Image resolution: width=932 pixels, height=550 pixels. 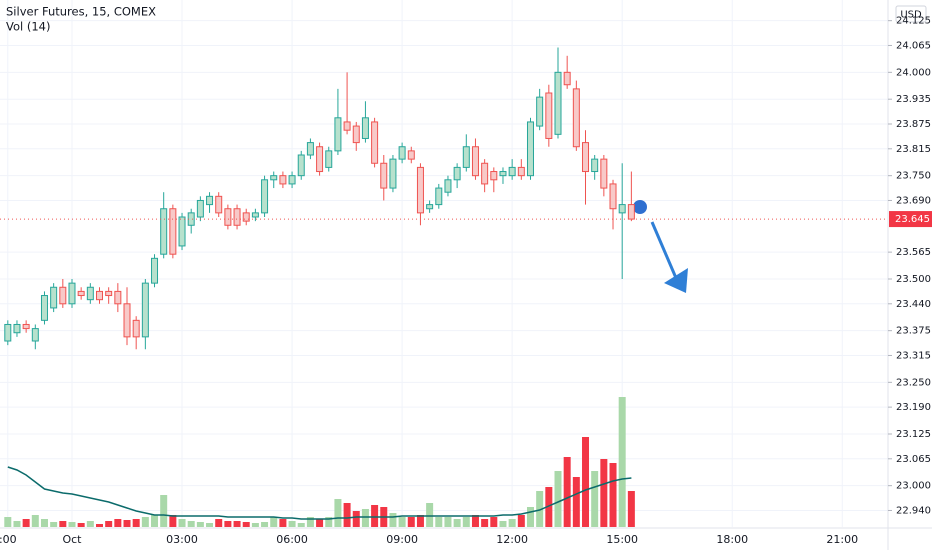 What do you see at coordinates (913, 382) in the screenshot?
I see `y-tick-label: 23.250` at bounding box center [913, 382].